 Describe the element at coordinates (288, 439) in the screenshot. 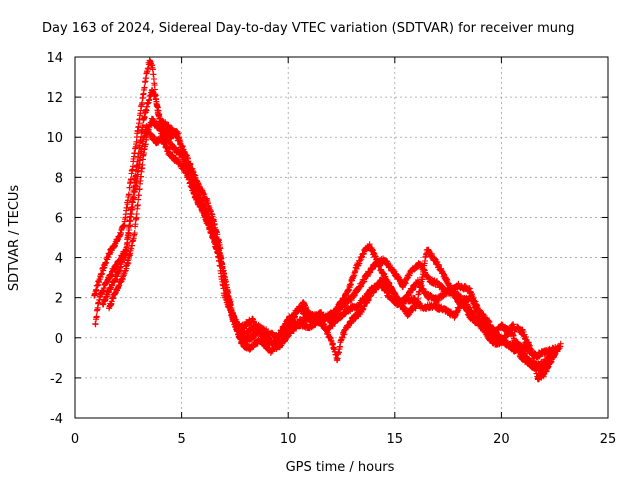

I see `x-tick-label: 10` at that location.